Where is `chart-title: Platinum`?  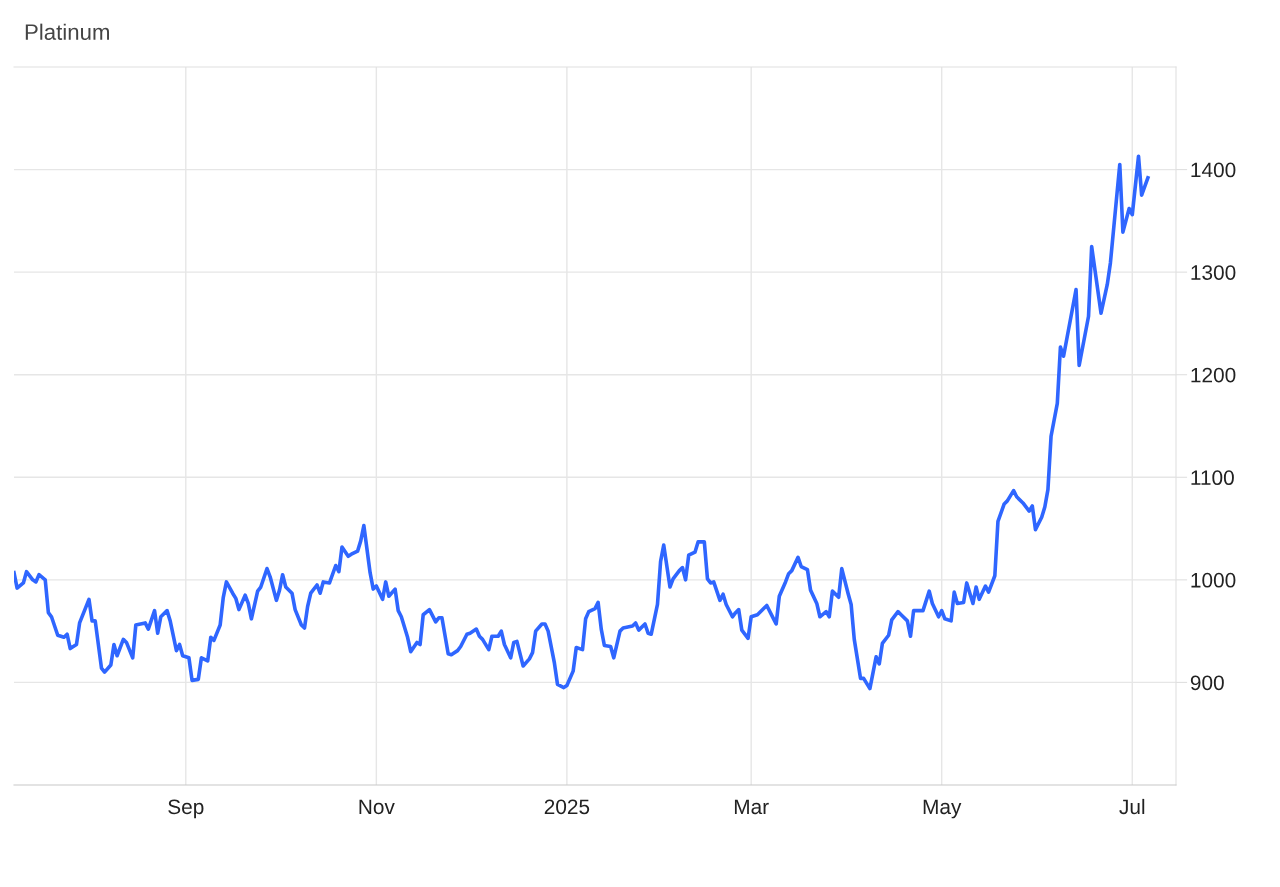
chart-title: Platinum is located at coordinates (67, 31).